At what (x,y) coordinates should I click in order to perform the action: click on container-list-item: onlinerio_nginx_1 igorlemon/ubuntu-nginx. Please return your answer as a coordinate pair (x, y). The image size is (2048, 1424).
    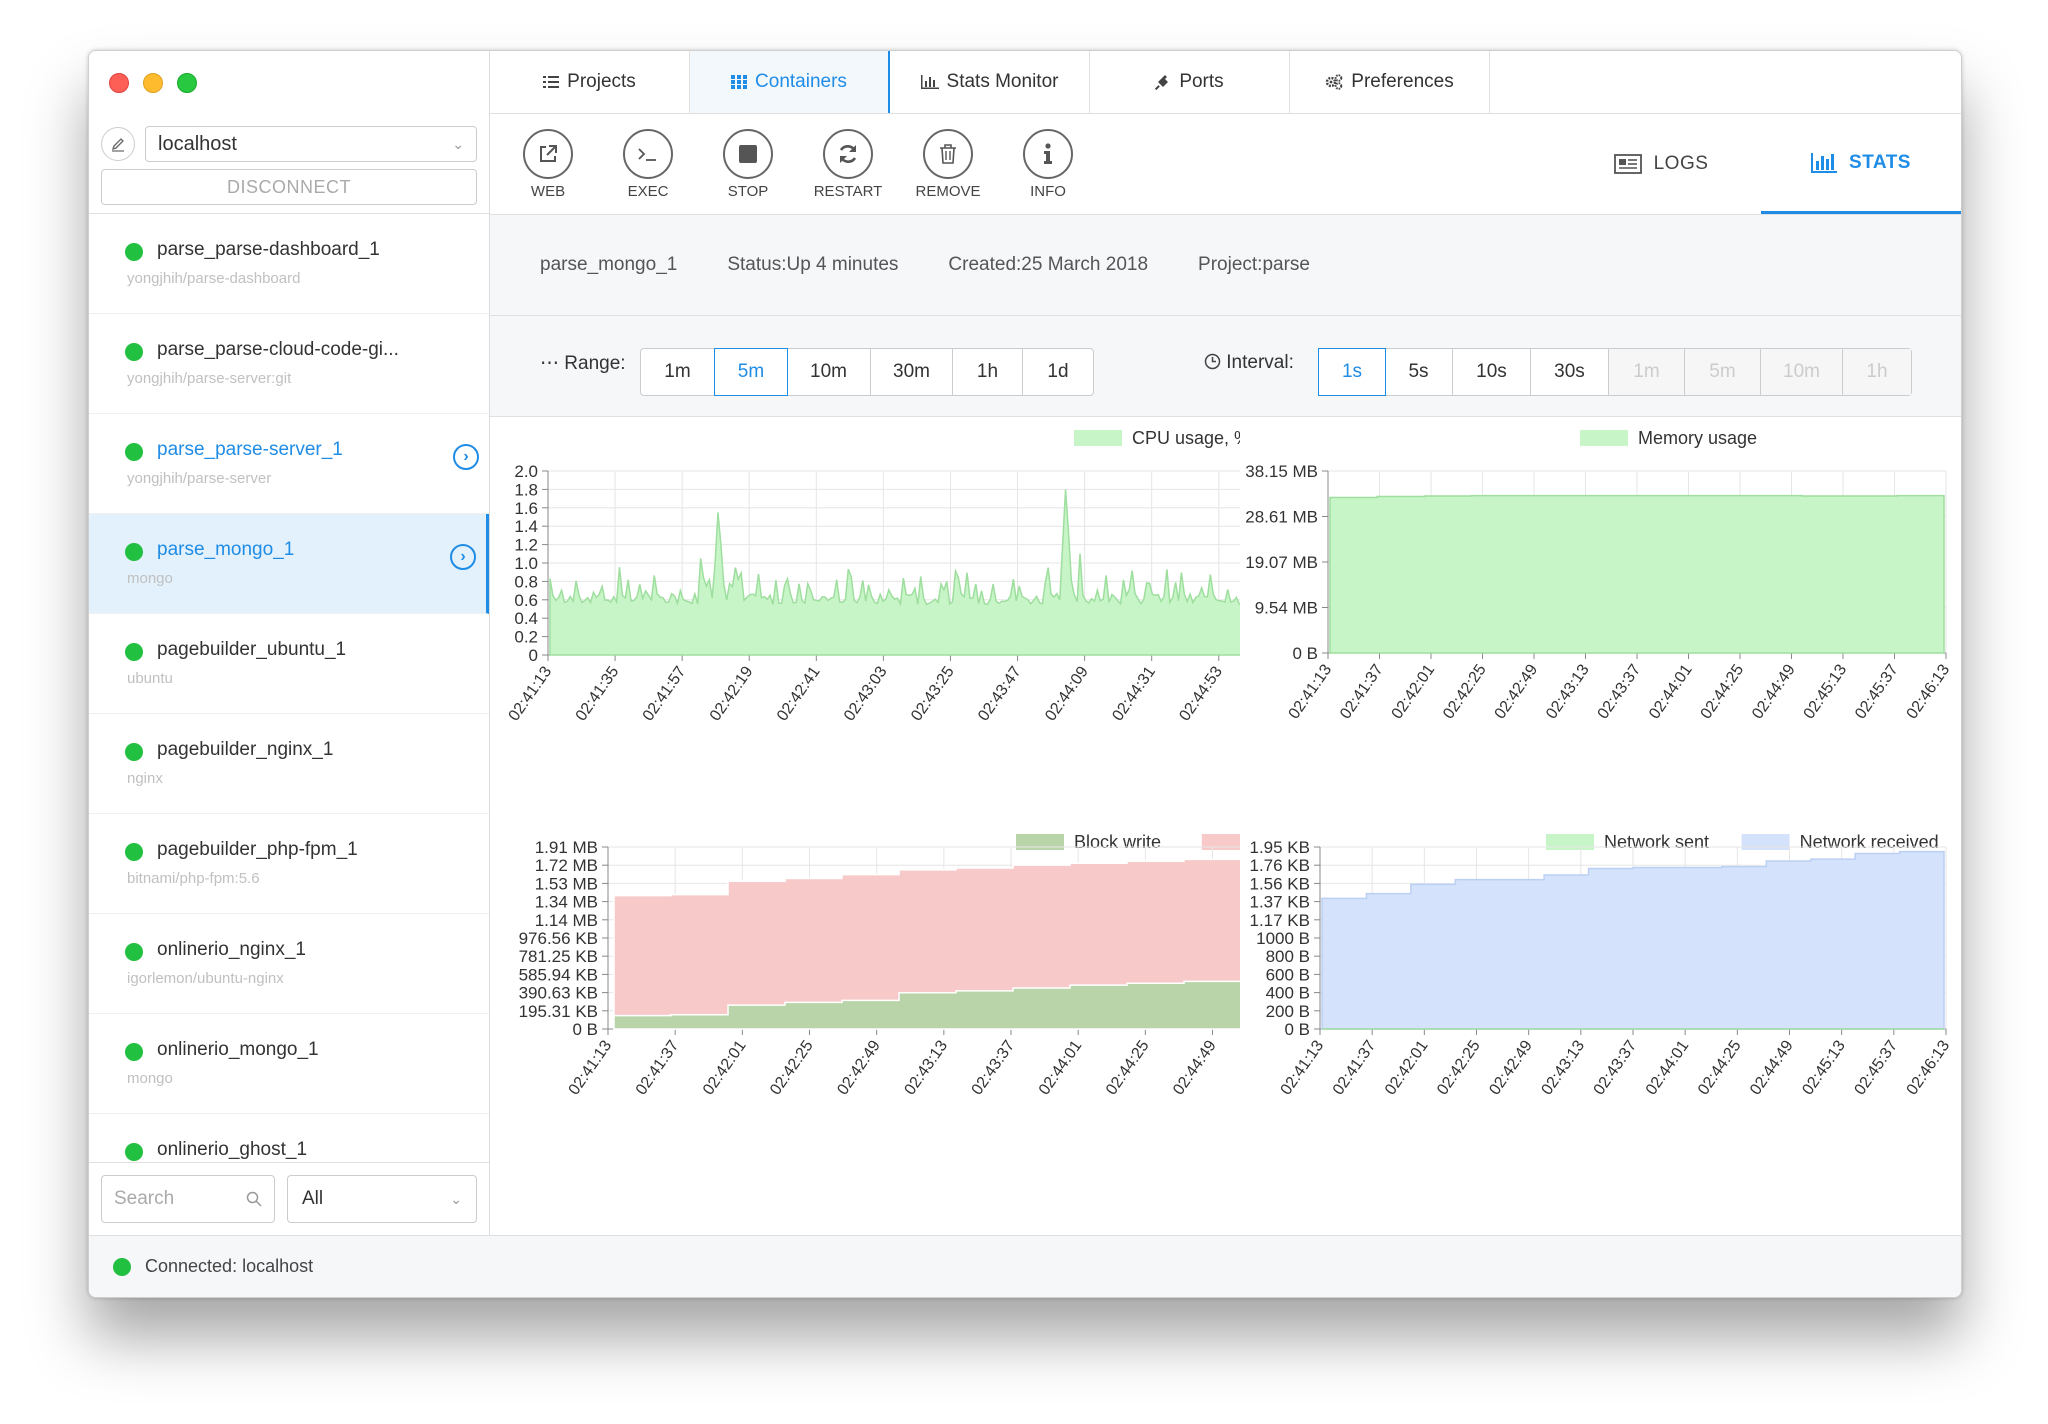
    Looking at the image, I should click on (289, 964).